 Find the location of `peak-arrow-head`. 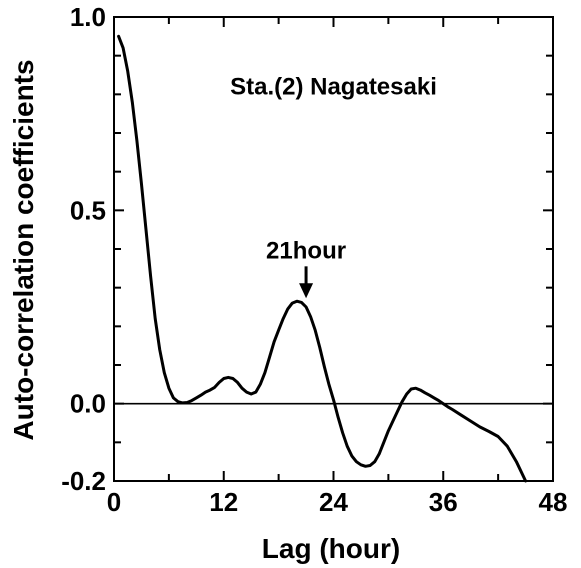

peak-arrow-head is located at coordinates (306, 291).